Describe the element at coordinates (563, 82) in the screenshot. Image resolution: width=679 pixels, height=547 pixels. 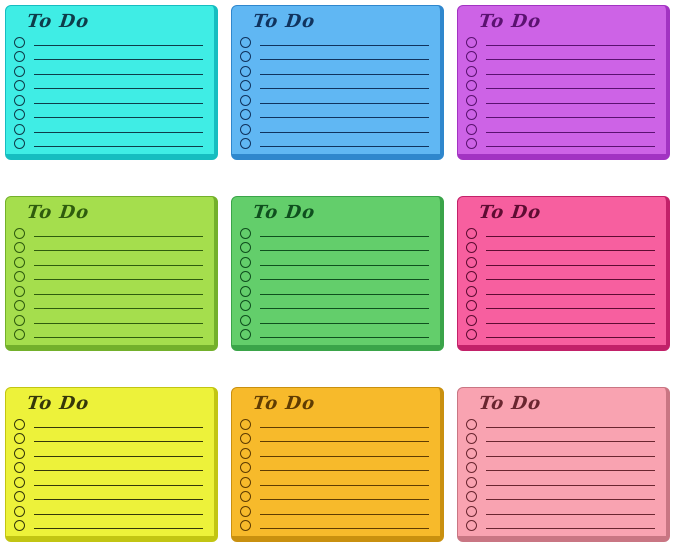
I see `todo-note-purple: To Do` at that location.